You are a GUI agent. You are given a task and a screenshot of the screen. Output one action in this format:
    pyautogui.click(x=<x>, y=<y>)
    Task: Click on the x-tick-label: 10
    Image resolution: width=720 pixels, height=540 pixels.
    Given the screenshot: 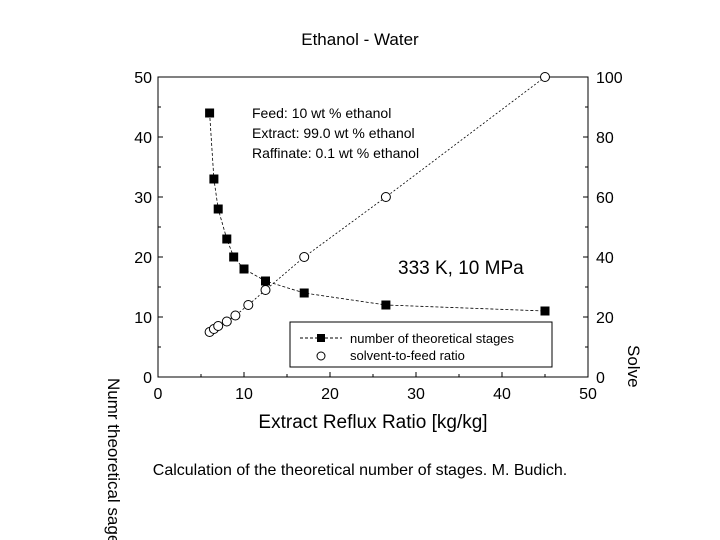 What is the action you would take?
    pyautogui.click(x=244, y=394)
    